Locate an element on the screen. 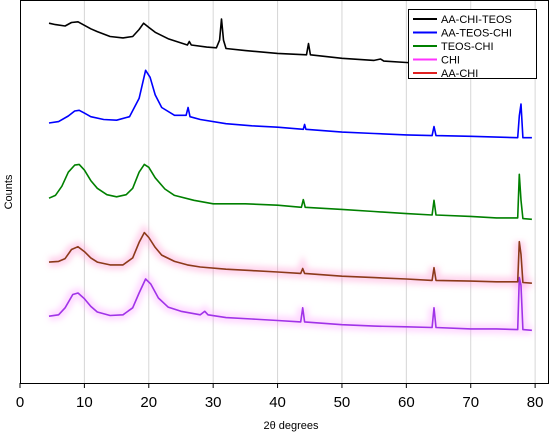 The image size is (550, 435). legend-box is located at coordinates (472, 44).